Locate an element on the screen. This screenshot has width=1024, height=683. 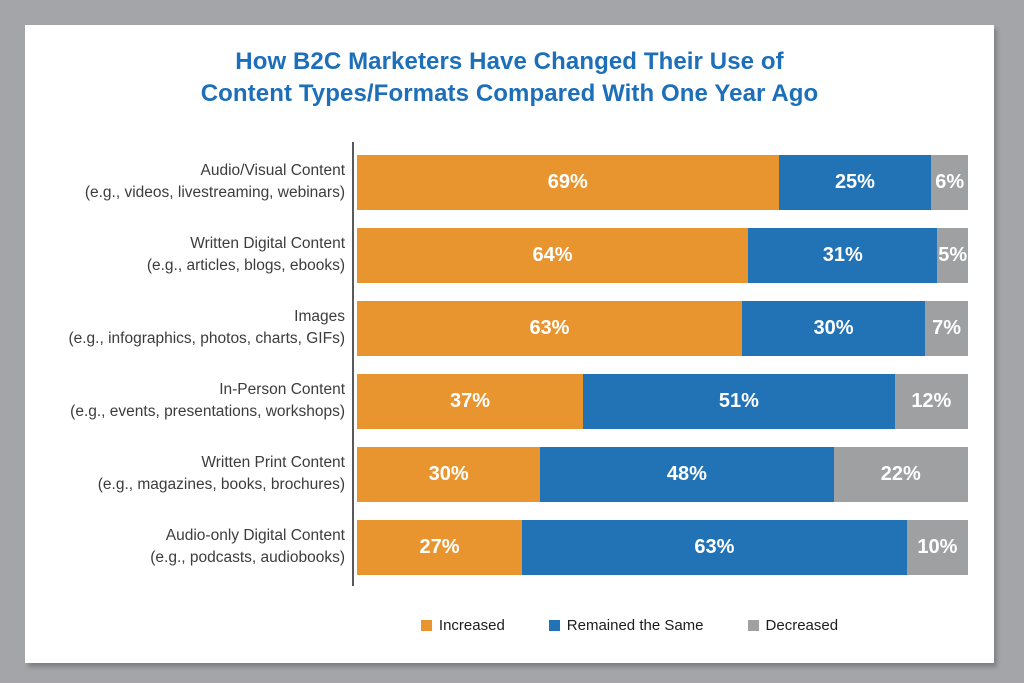
bar-segment-increased: 30% is located at coordinates (449, 474).